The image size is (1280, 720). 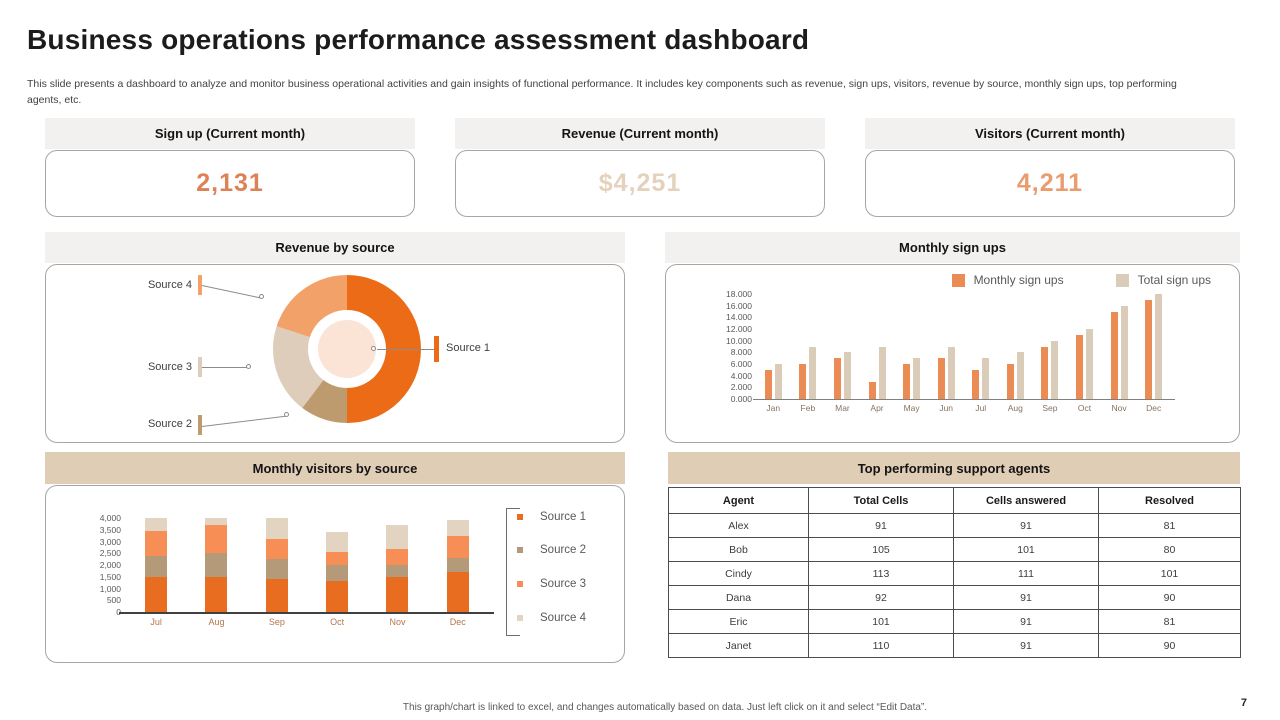 I want to click on x-tick-label: Apr, so click(x=877, y=408).